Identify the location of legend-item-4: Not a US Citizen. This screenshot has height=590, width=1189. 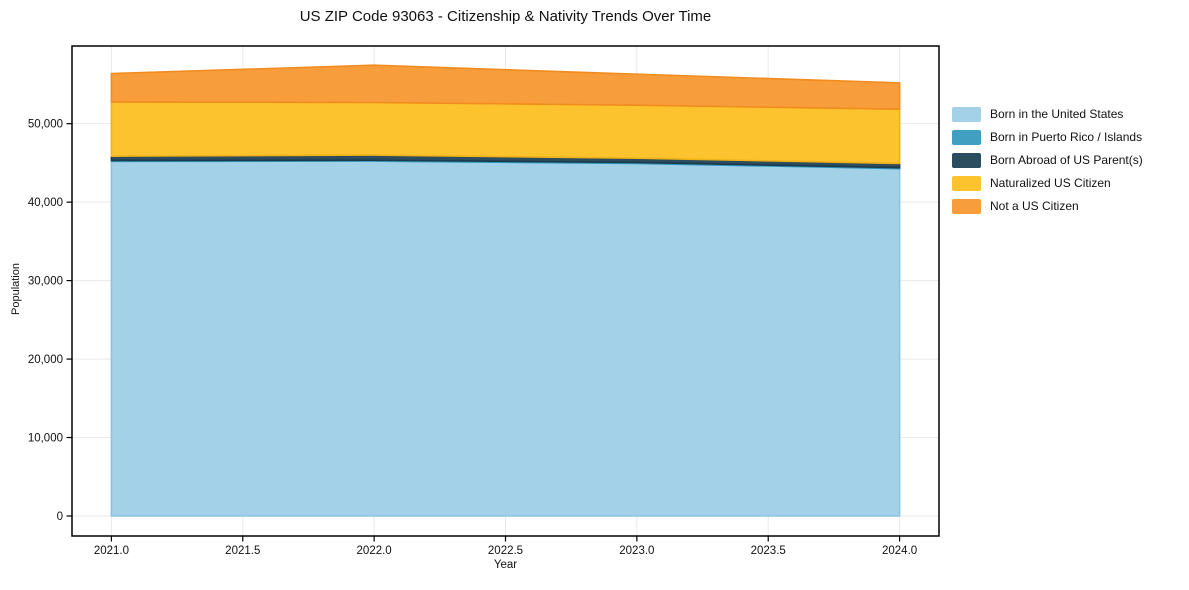
(1047, 206).